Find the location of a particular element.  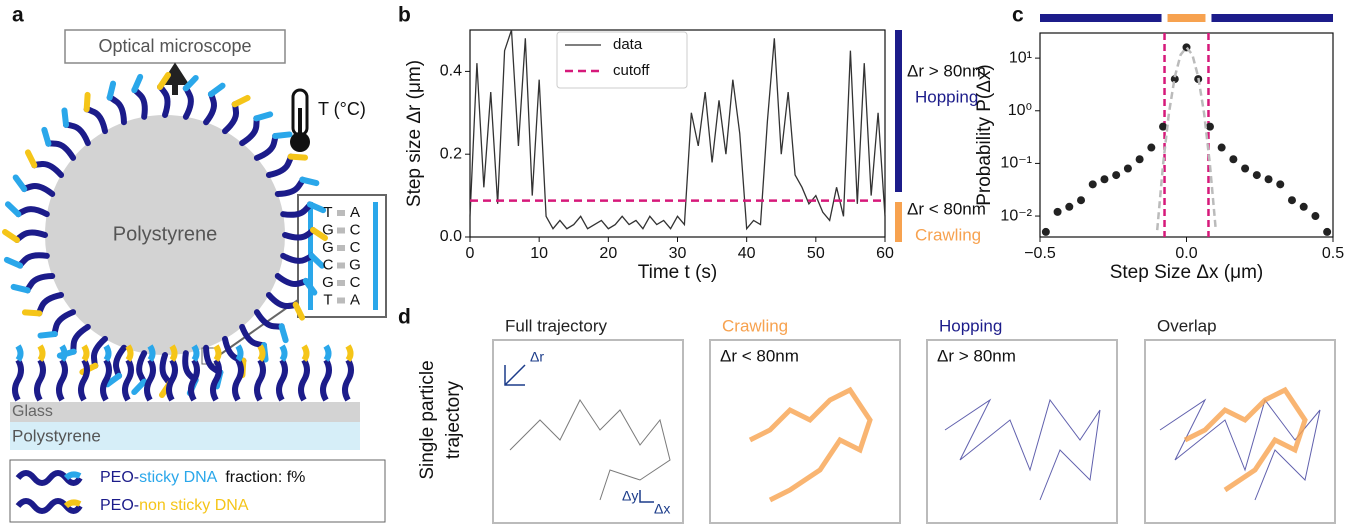

x-tick-label: 0.0 is located at coordinates (1186, 253).